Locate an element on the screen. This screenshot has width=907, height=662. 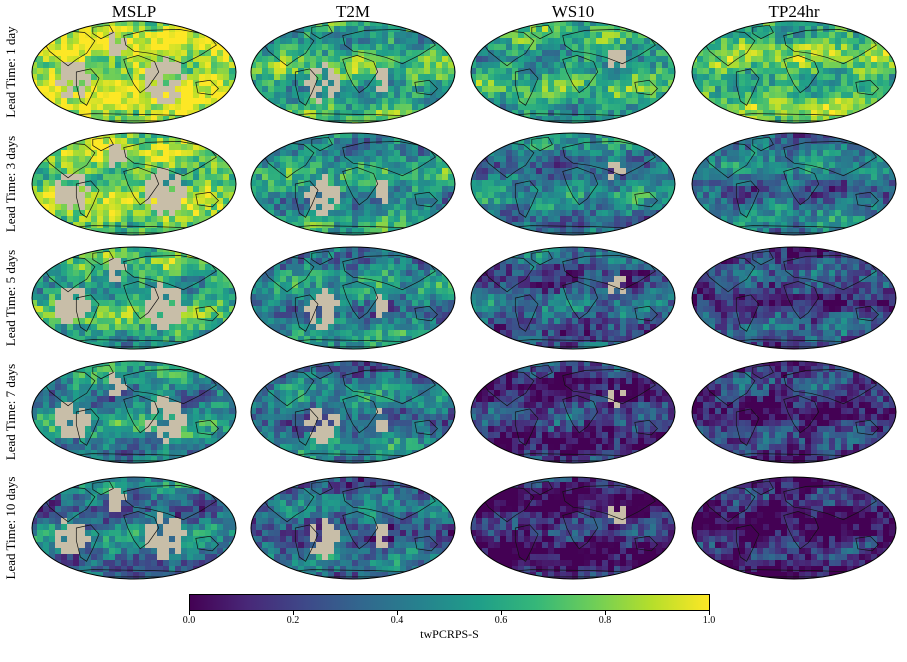
map-tp24hr-row3 is located at coordinates (794, 298).